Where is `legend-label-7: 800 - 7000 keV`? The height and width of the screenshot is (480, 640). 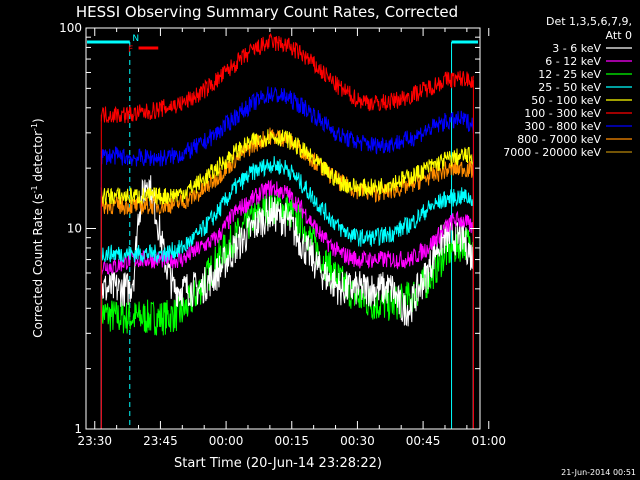 legend-label-7: 800 - 7000 keV is located at coordinates (559, 139).